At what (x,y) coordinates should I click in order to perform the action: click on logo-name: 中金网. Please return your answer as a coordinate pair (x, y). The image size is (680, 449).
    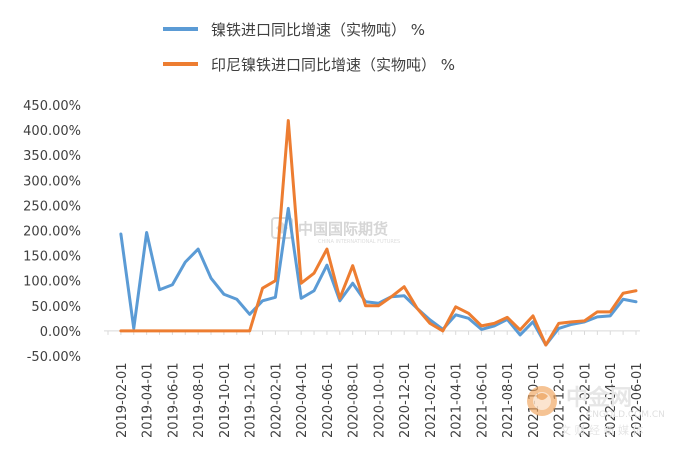
    Looking at the image, I should click on (599, 398).